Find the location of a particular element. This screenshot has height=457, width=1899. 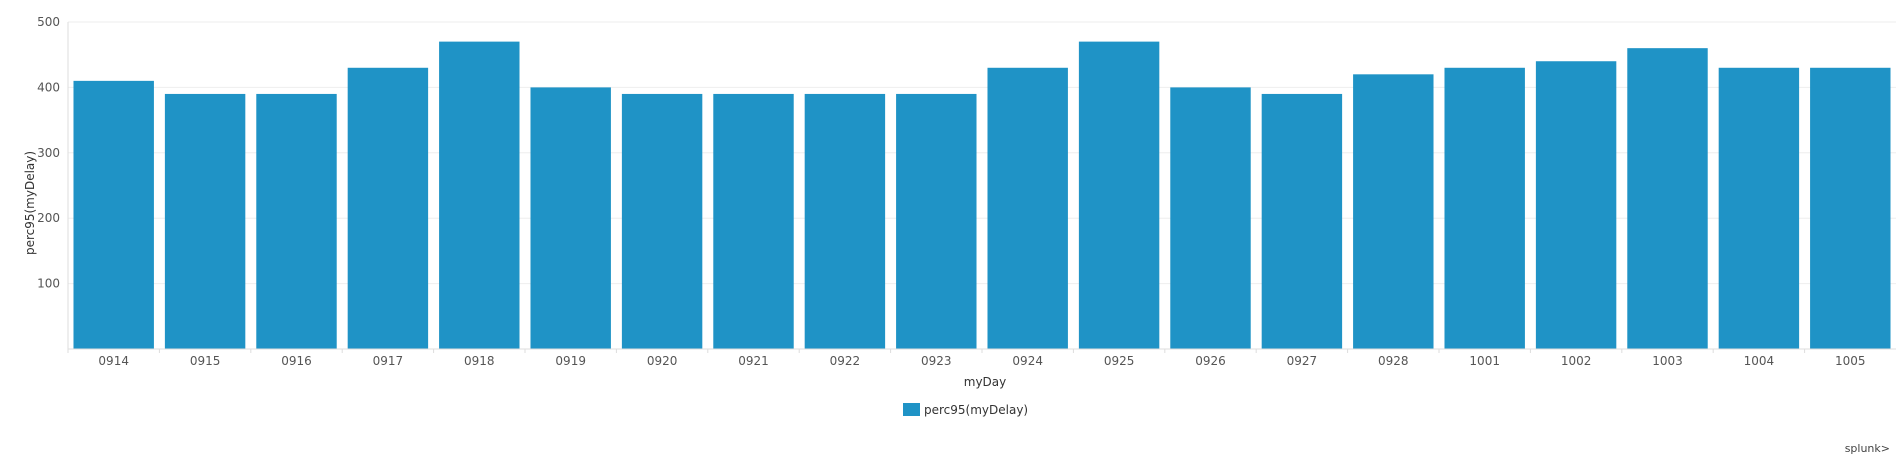

x-tick-label: 0916 is located at coordinates (296, 361).